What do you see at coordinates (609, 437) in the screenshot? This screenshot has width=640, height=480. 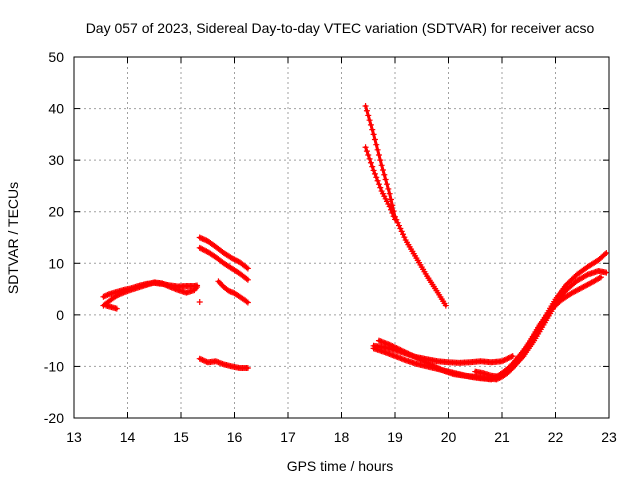 I see `x-tick-label: 23` at bounding box center [609, 437].